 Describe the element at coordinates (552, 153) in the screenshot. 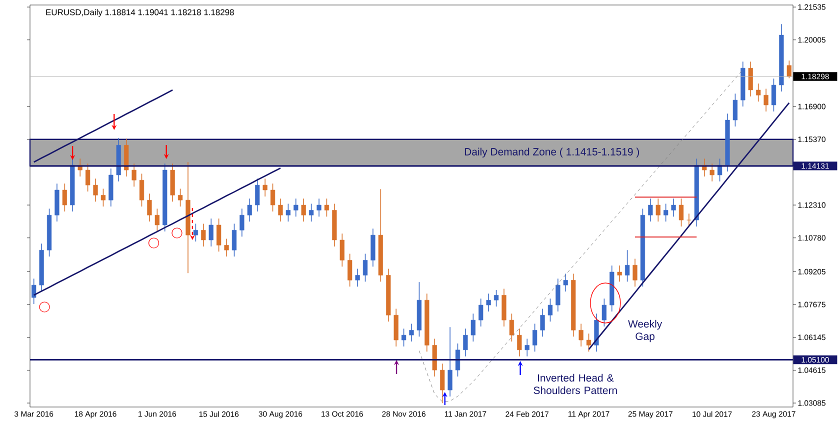

I see `band-label: Daily Demand Zone ( 1.1415-1.1519 )` at that location.